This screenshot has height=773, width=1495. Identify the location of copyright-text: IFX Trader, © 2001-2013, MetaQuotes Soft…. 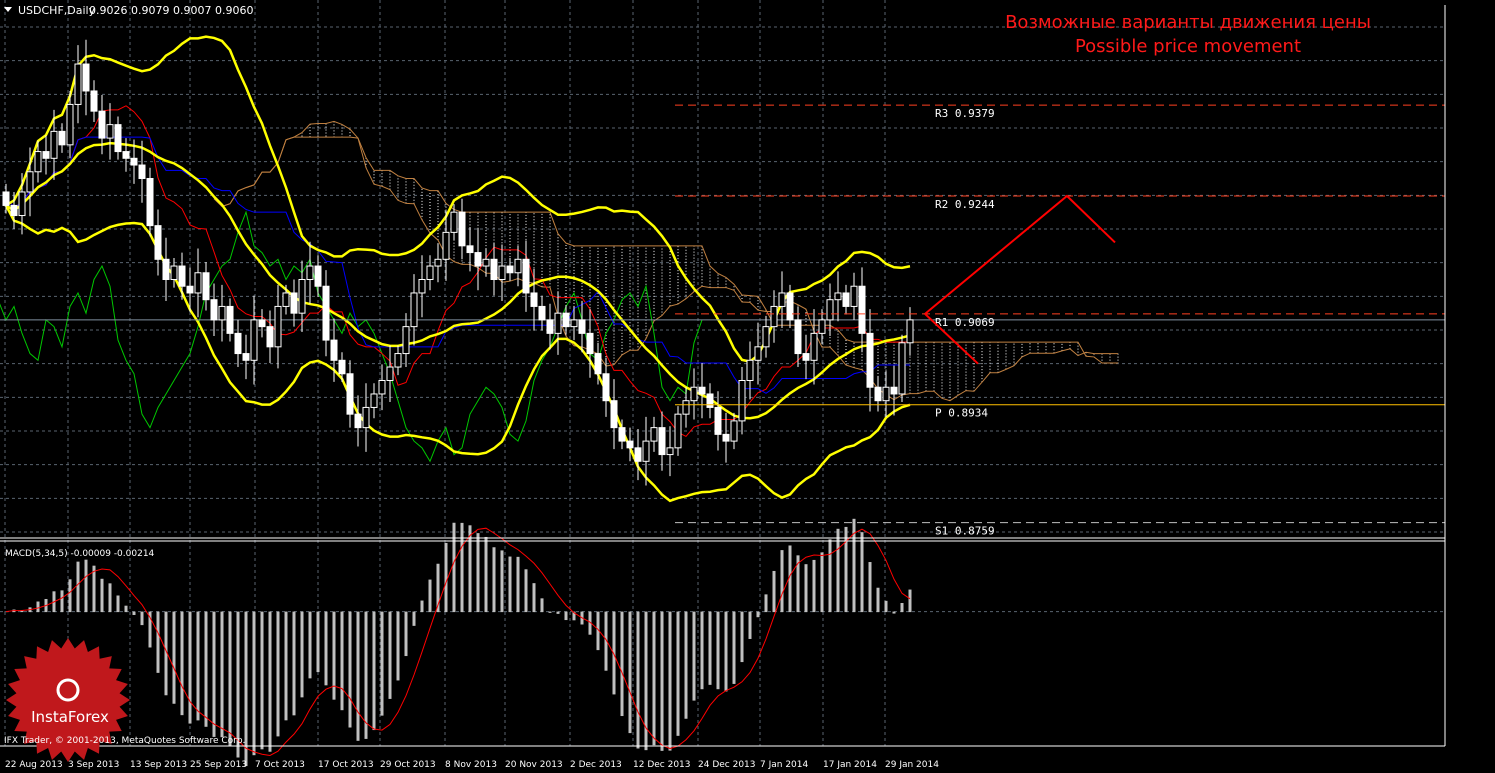
(124, 741).